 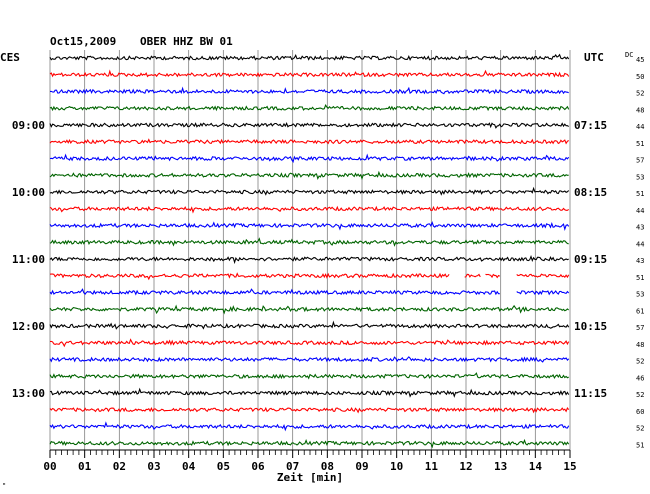 I want to click on dc-offset-label: 50, so click(x=640, y=77).